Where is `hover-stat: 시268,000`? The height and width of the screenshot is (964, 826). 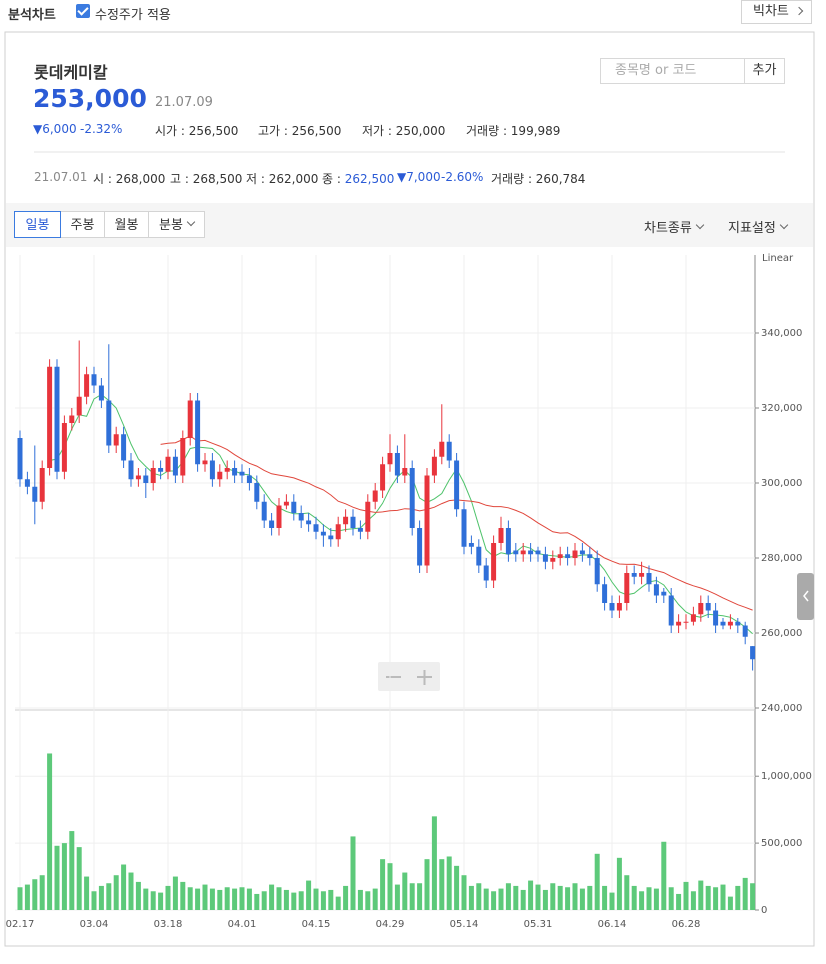 hover-stat: 시268,000 is located at coordinates (129, 178).